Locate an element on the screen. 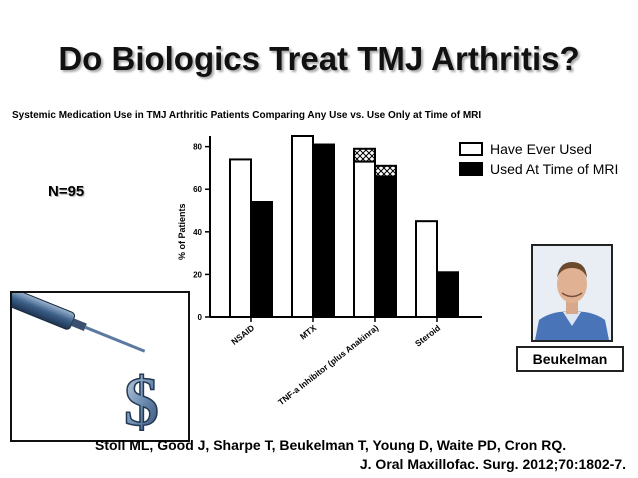 The width and height of the screenshot is (638, 478). legend-swatch-ever is located at coordinates (471, 149).